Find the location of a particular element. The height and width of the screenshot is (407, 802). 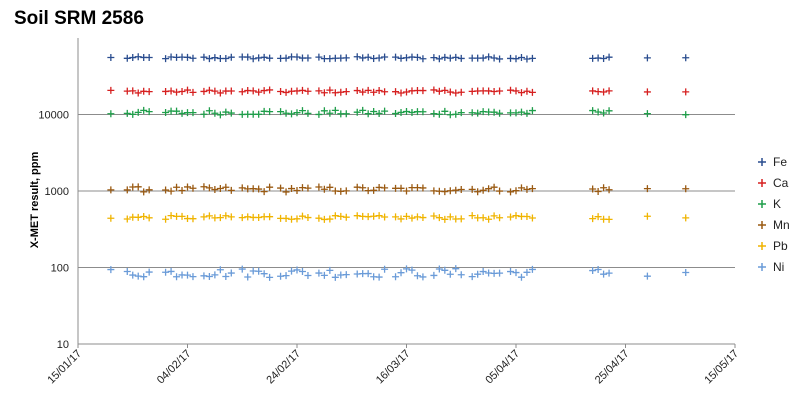

data-point: Ni 2017-03-03: 74 is located at coordinates (335, 277).